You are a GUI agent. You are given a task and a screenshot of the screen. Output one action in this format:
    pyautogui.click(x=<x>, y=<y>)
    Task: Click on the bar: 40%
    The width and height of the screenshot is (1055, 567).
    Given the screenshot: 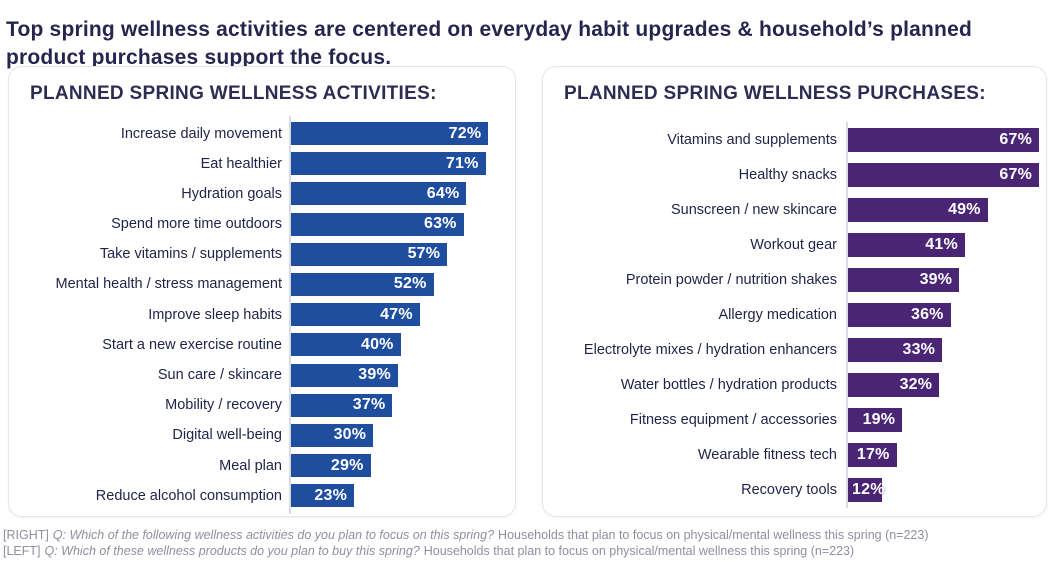 What is the action you would take?
    pyautogui.click(x=346, y=345)
    